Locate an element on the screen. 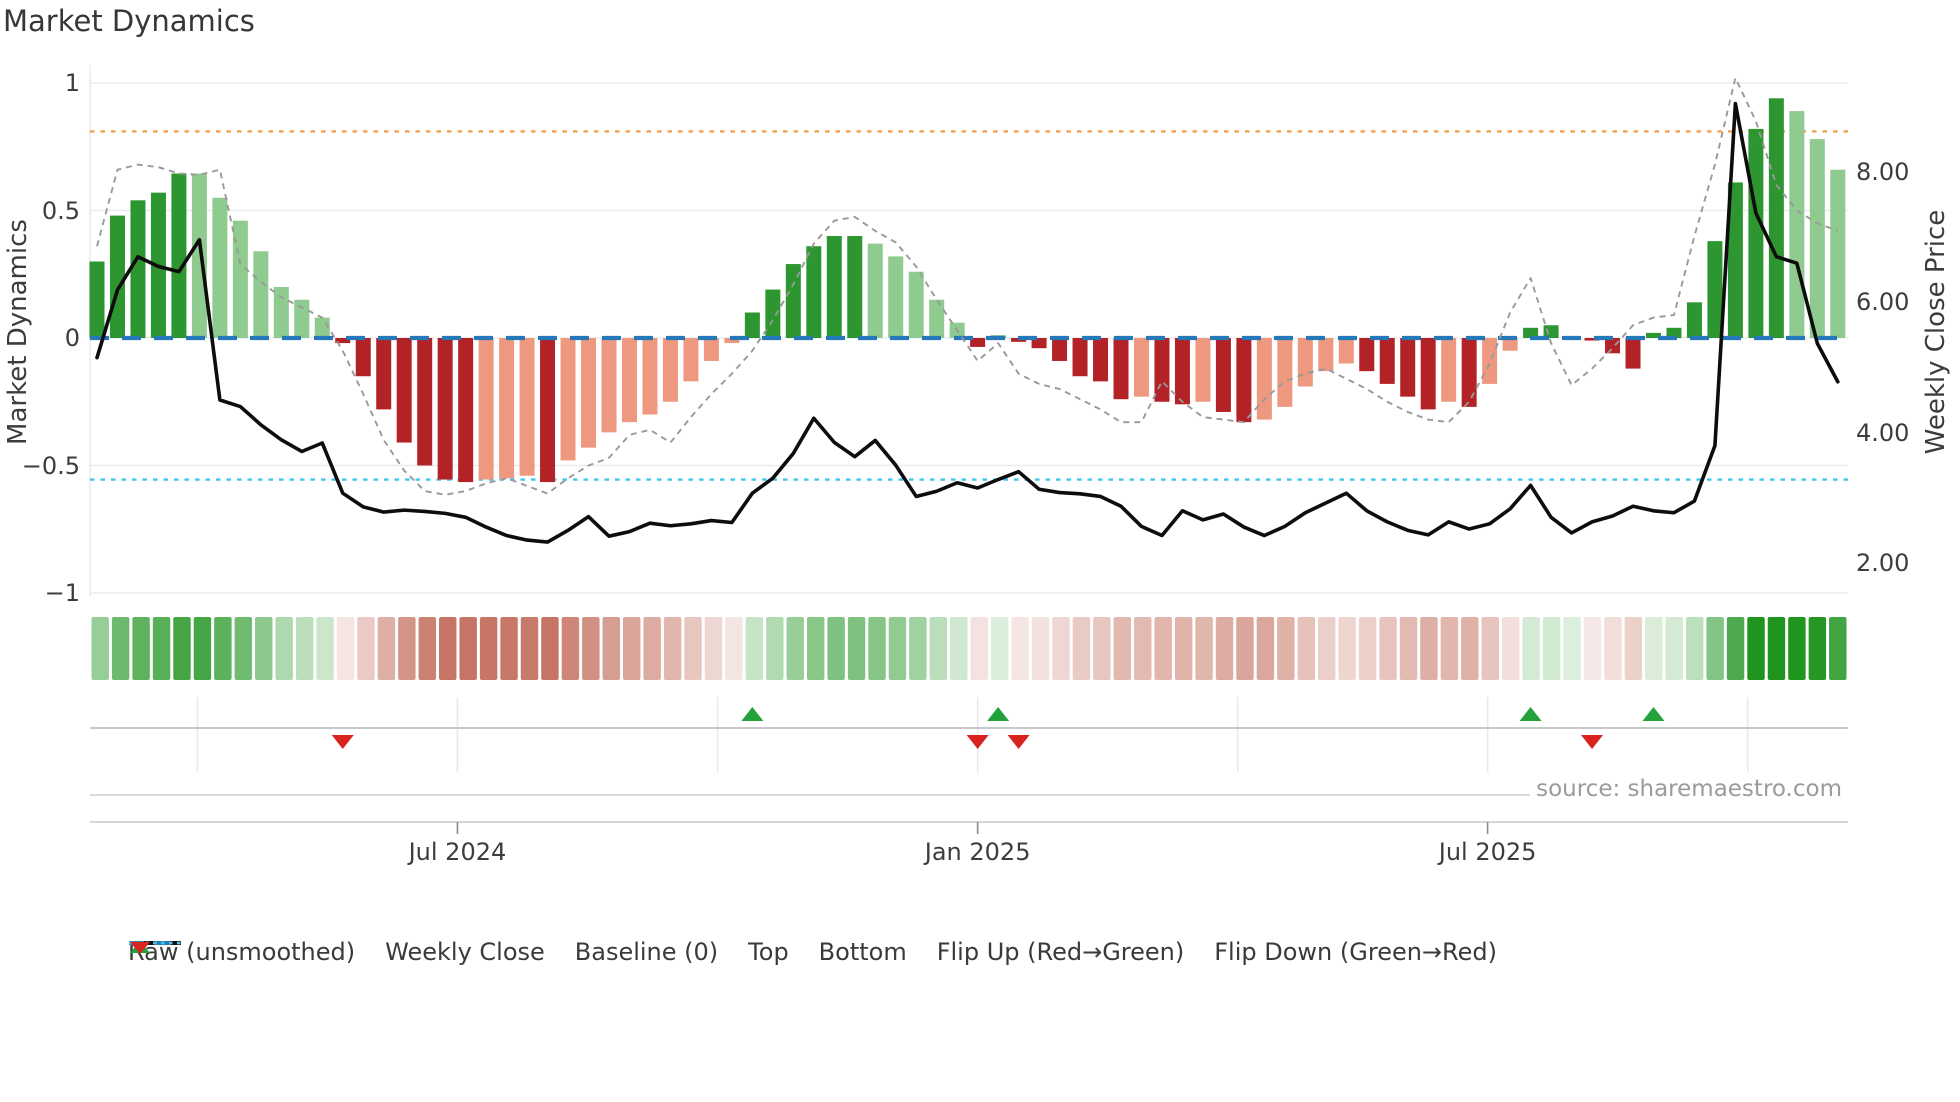 Image resolution: width=1960 pixels, height=1102 pixels. legend-label: Bottom is located at coordinates (862, 952).